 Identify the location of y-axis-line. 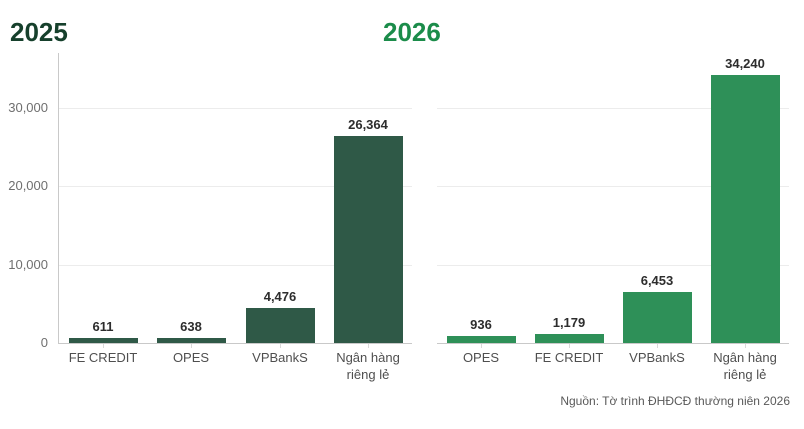
(58, 198).